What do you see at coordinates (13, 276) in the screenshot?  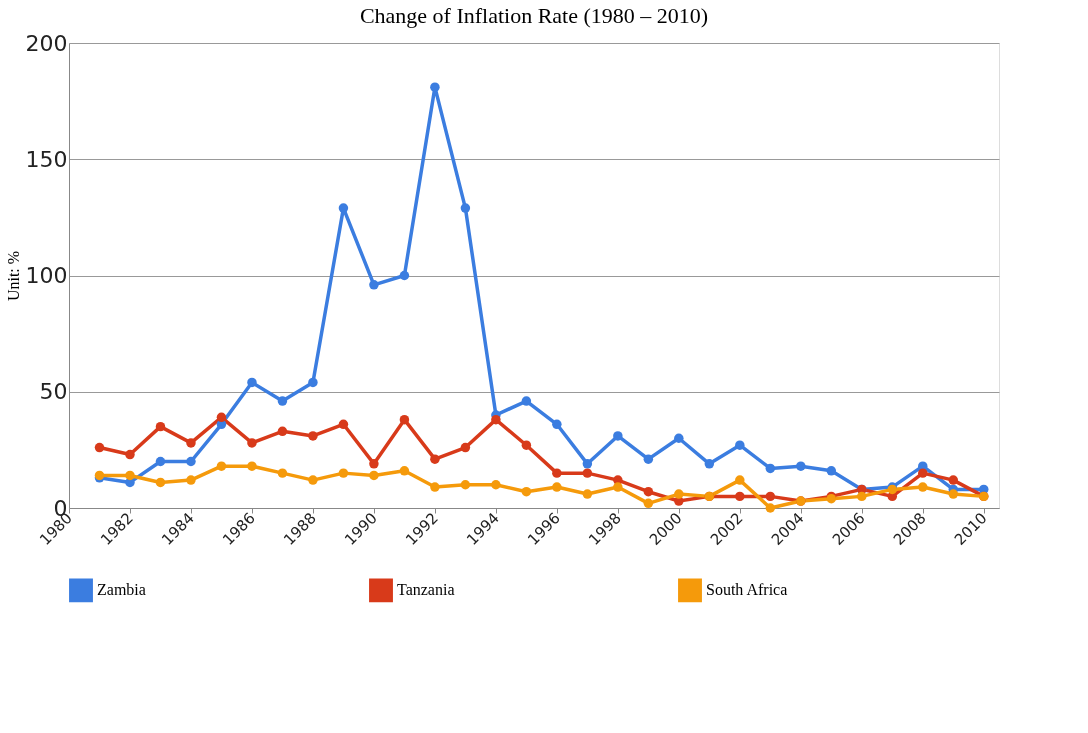 I see `y-axis-title: Unit: %` at bounding box center [13, 276].